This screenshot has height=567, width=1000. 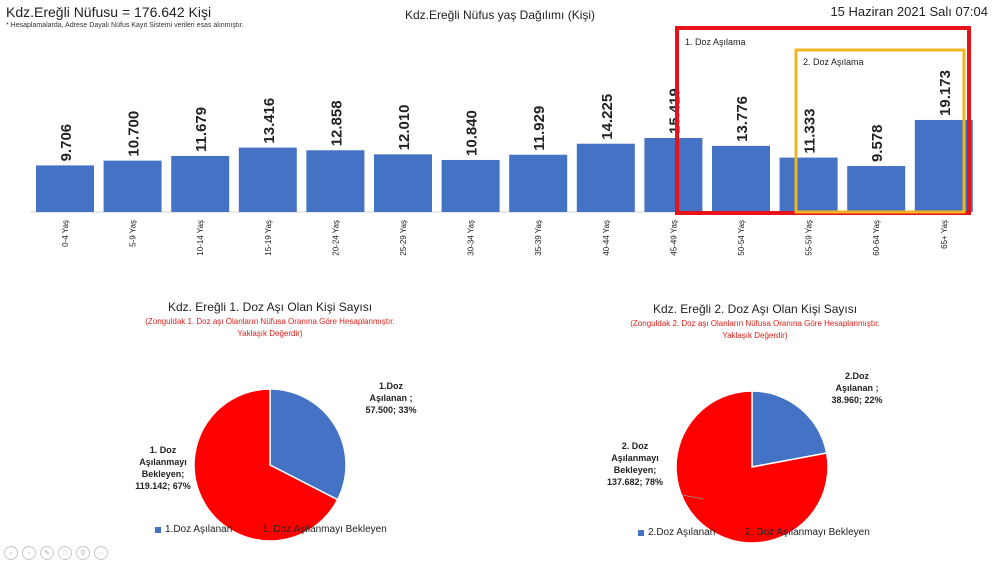 I want to click on pie2-label-waiting: 2. Doz Aşılanmayı Bekleyen; 137.682; 78%, so click(x=635, y=464).